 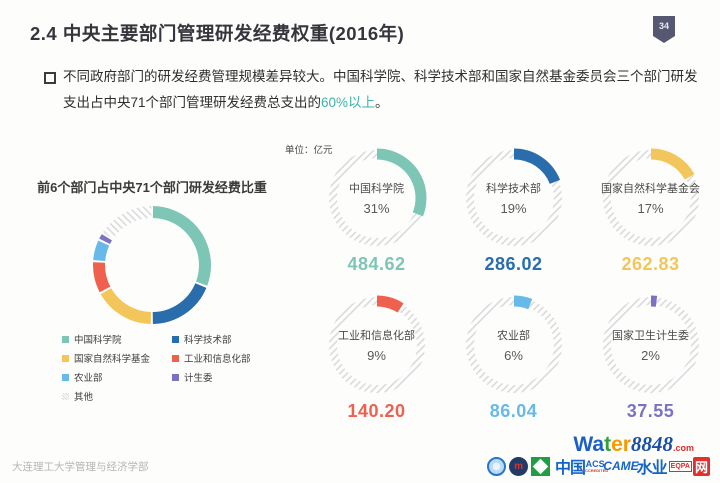 I want to click on legend-label: 农业部, so click(x=88, y=378).